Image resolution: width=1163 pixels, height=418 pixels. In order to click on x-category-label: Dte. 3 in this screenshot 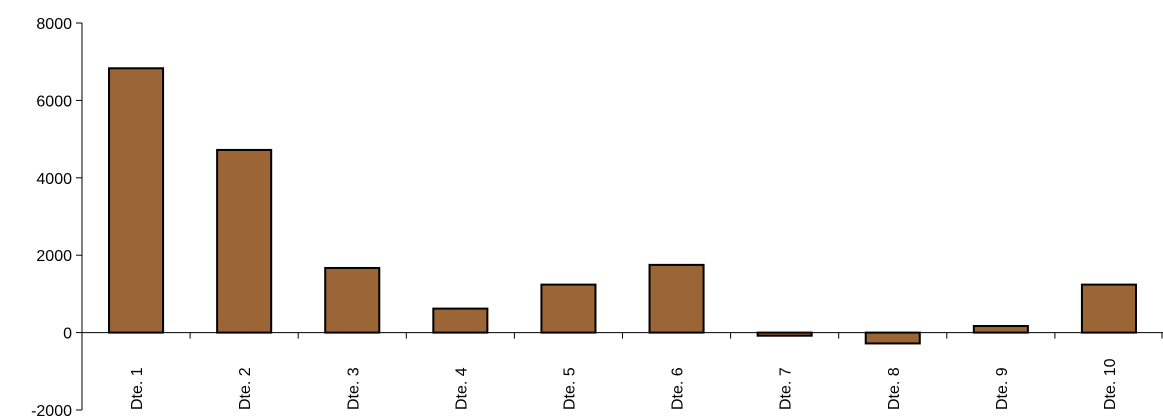, I will do `click(353, 388)`.